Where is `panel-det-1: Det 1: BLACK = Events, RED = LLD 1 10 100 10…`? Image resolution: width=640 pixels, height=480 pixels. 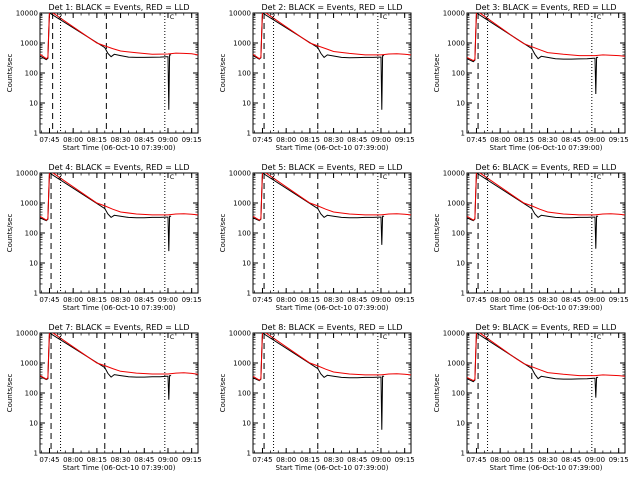
panel-det-1: Det 1: BLACK = Events, RED = LLD 1 10 100 10… is located at coordinates (104, 77).